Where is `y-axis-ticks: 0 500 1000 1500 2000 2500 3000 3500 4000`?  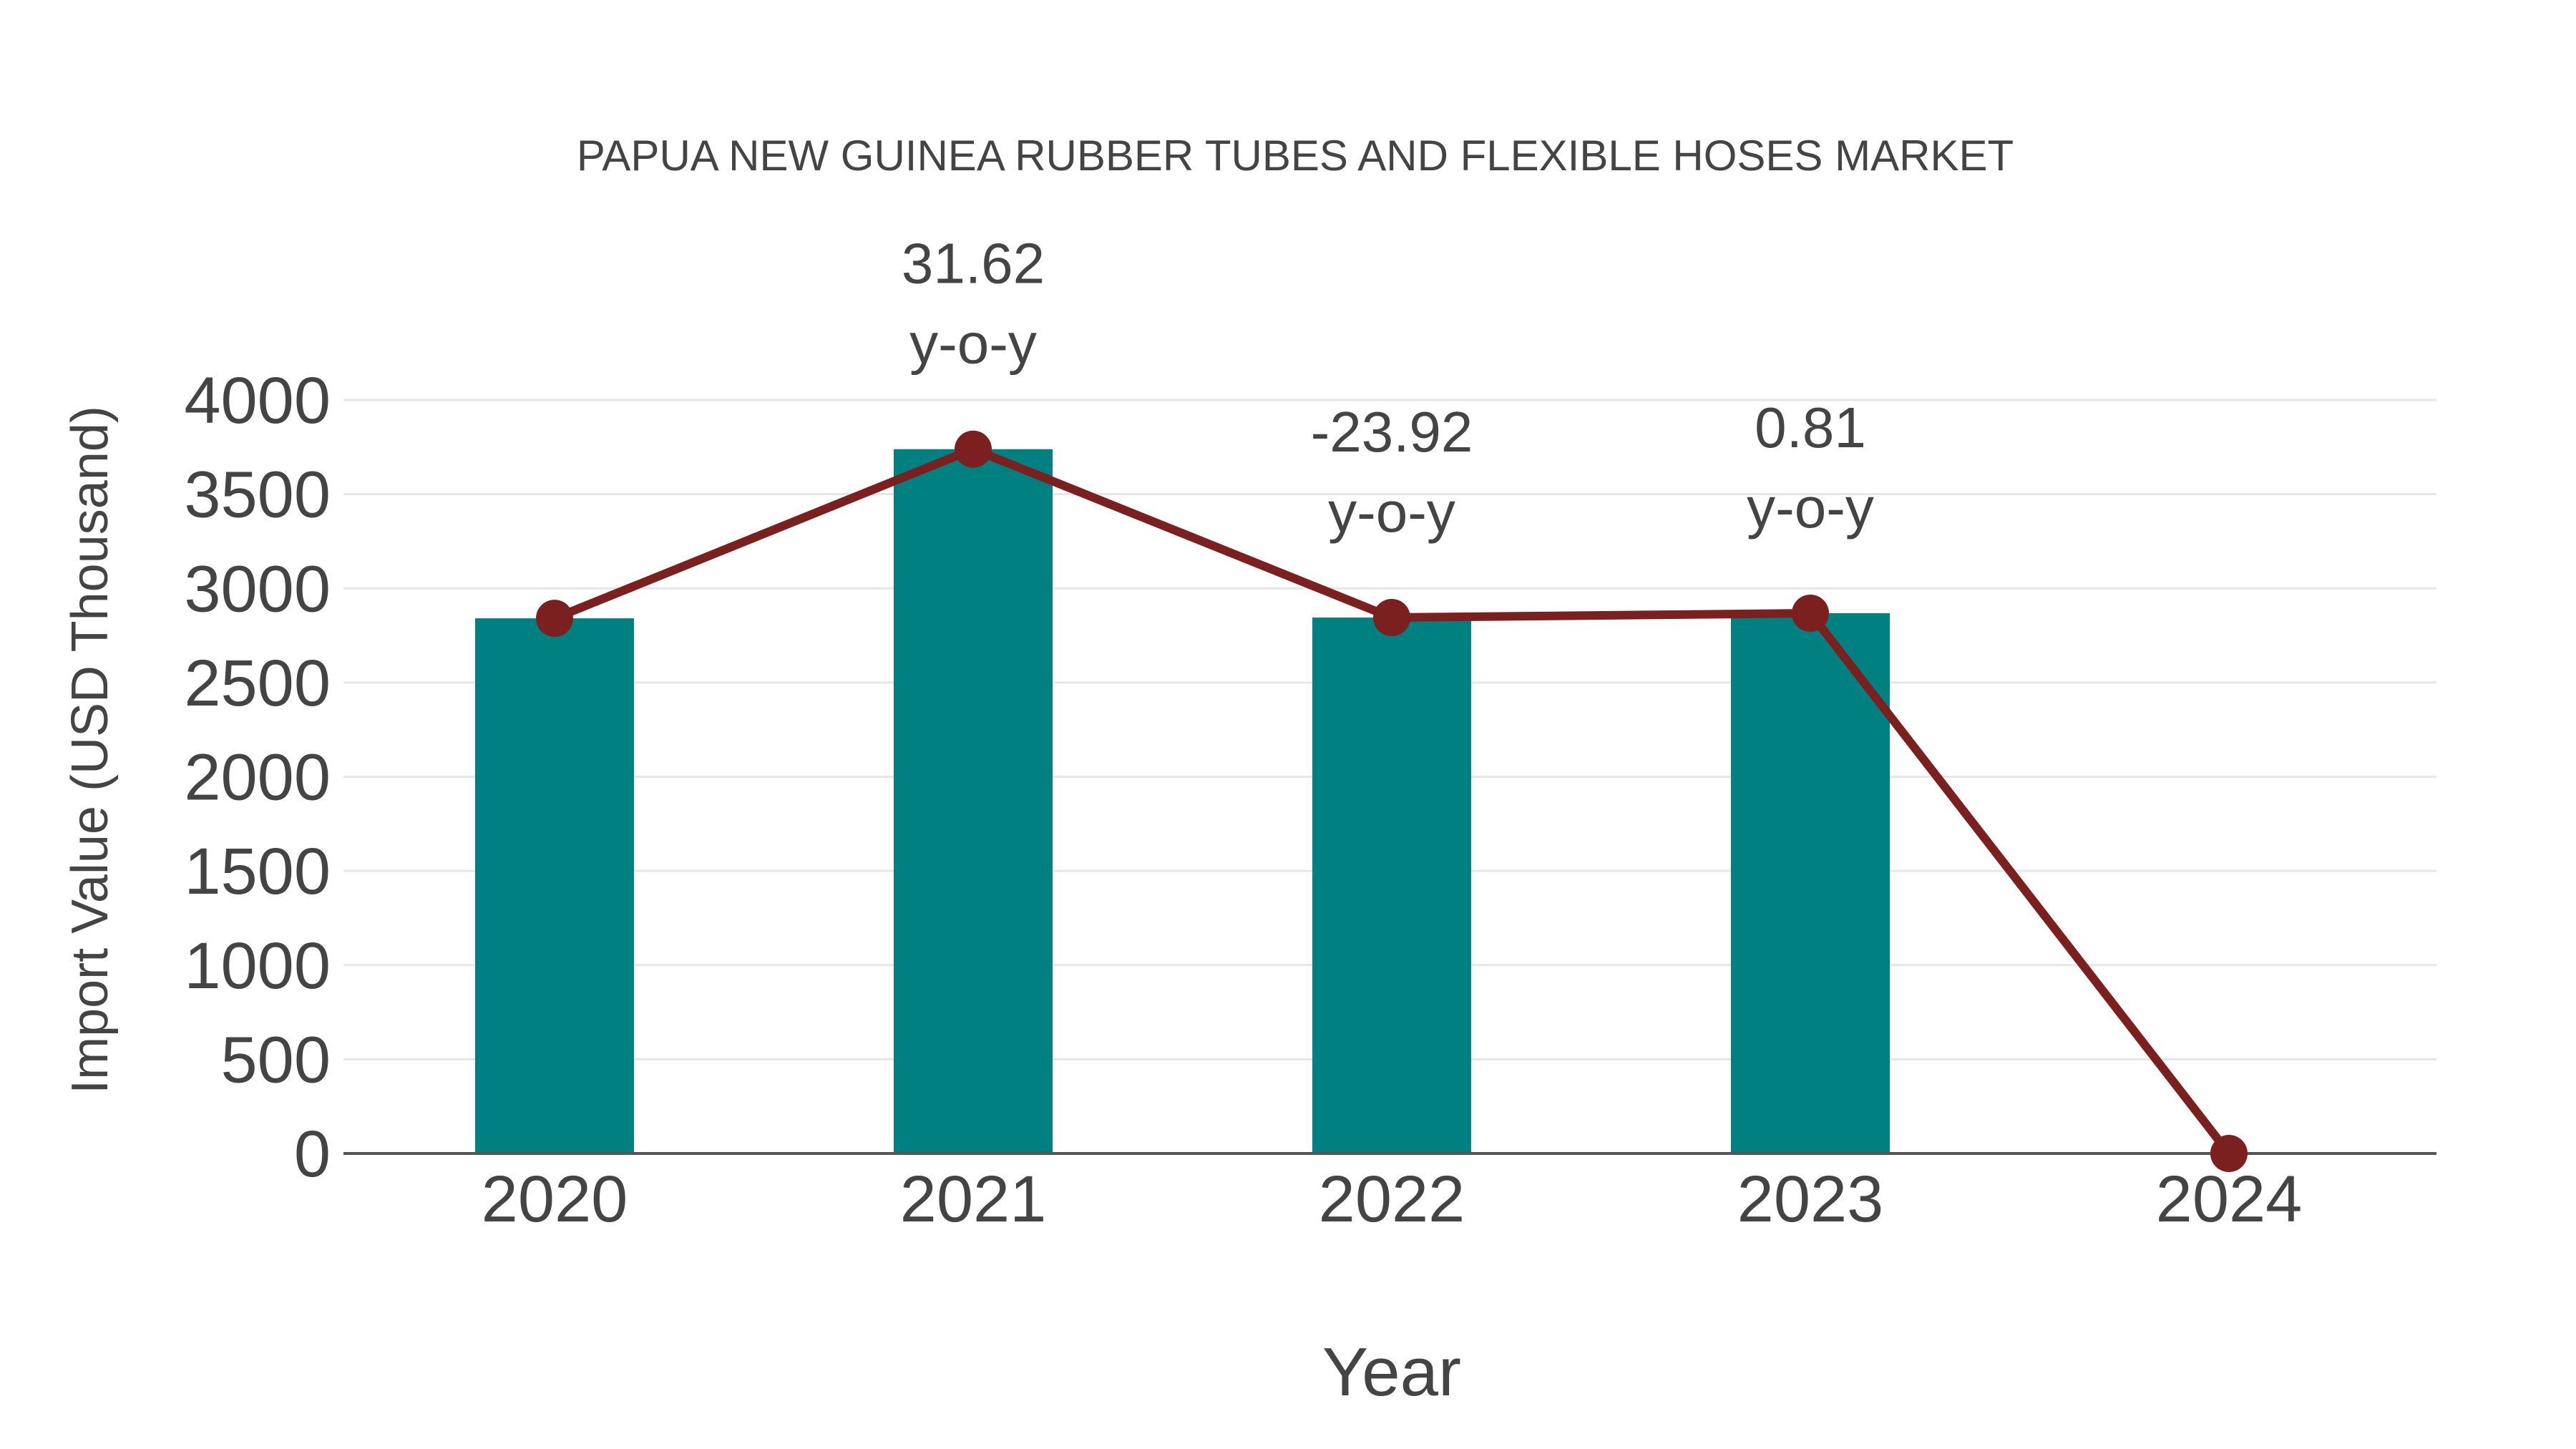 y-axis-ticks: 0 500 1000 1500 2000 2500 3000 3500 4000 is located at coordinates (257, 777).